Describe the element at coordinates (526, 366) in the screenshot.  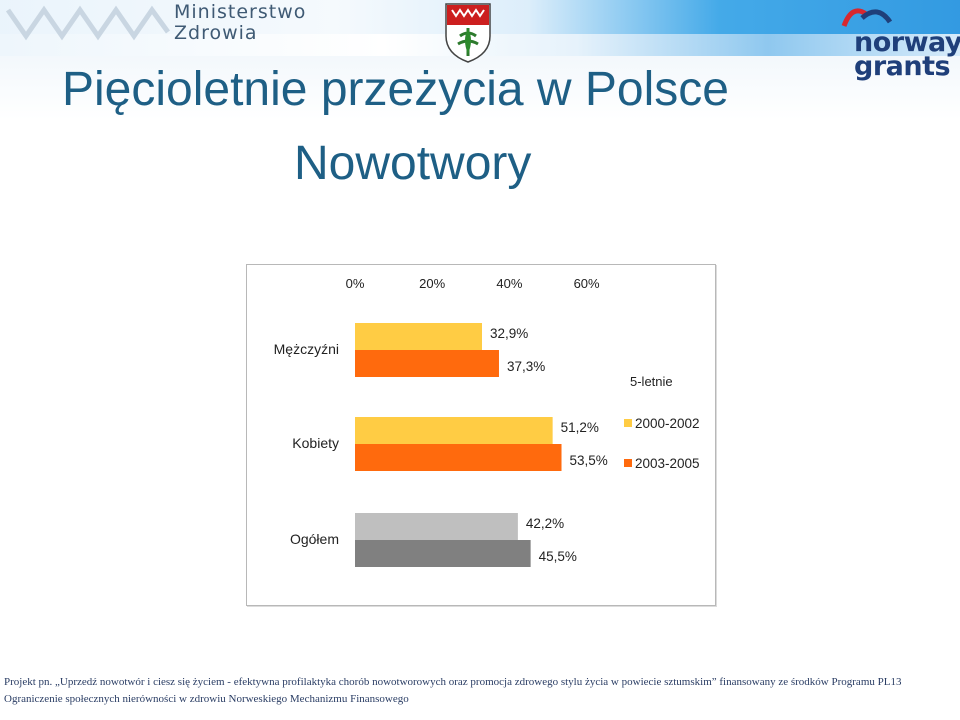
I see `data-label: 37,3%` at that location.